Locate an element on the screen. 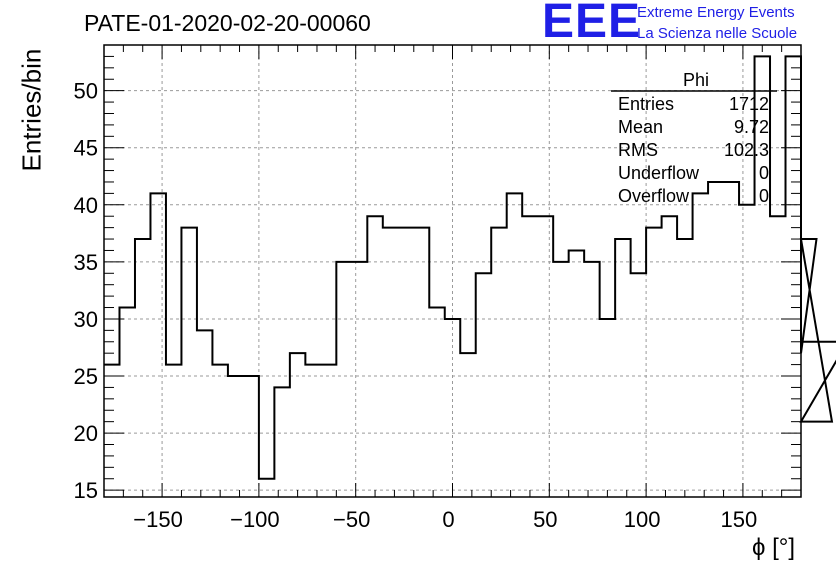  eee-logo: EEE is located at coordinates (592, 24).